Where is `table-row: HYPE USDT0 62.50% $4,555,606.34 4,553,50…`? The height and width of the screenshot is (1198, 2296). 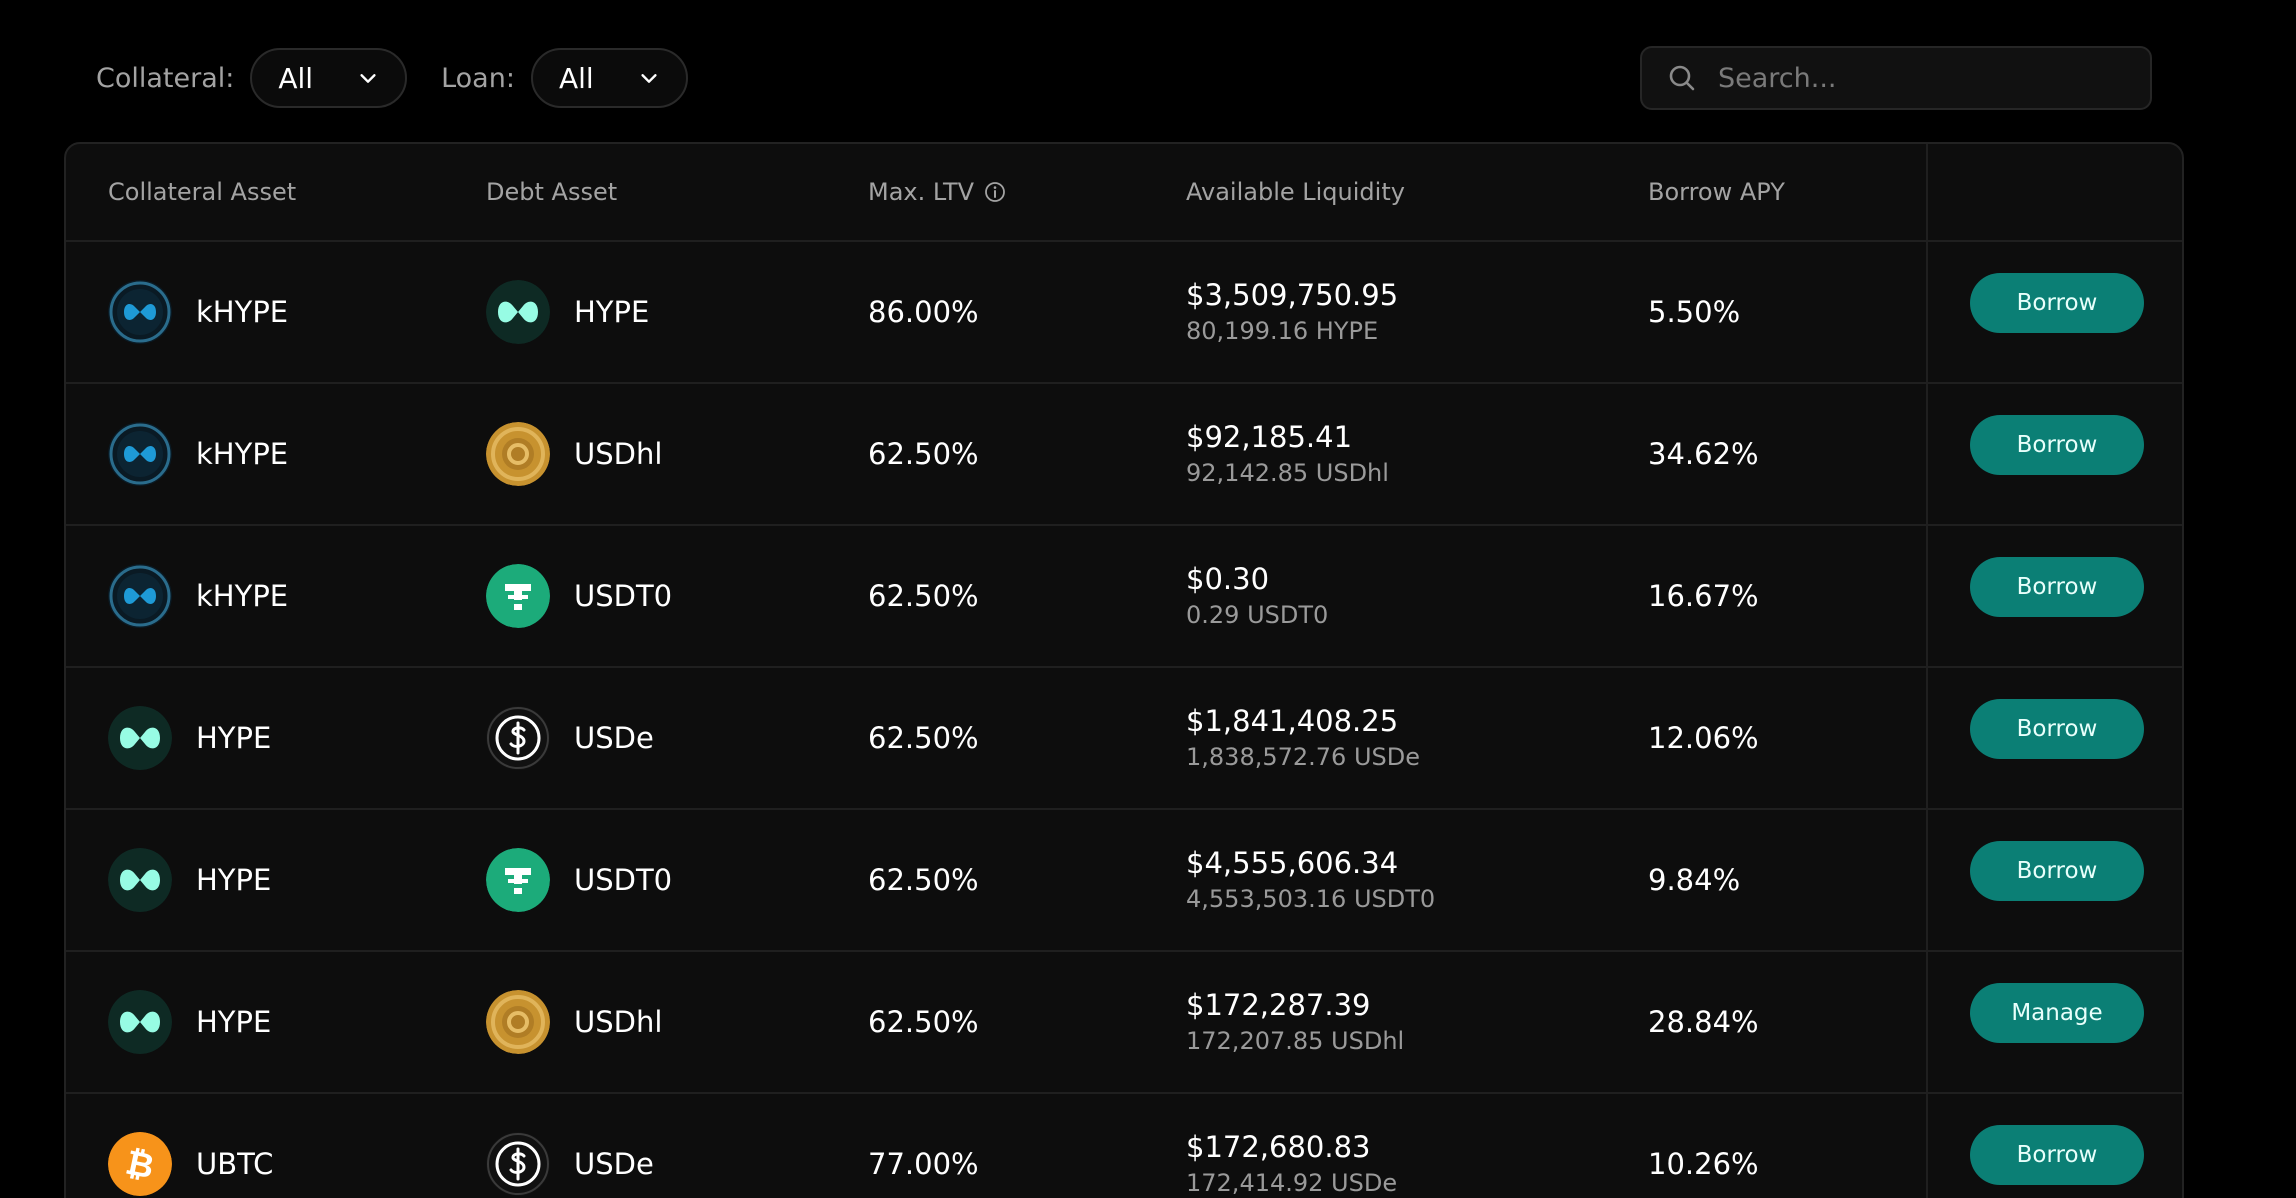 table-row: HYPE USDT0 62.50% $4,555,606.34 4,553,50… is located at coordinates (1124, 881).